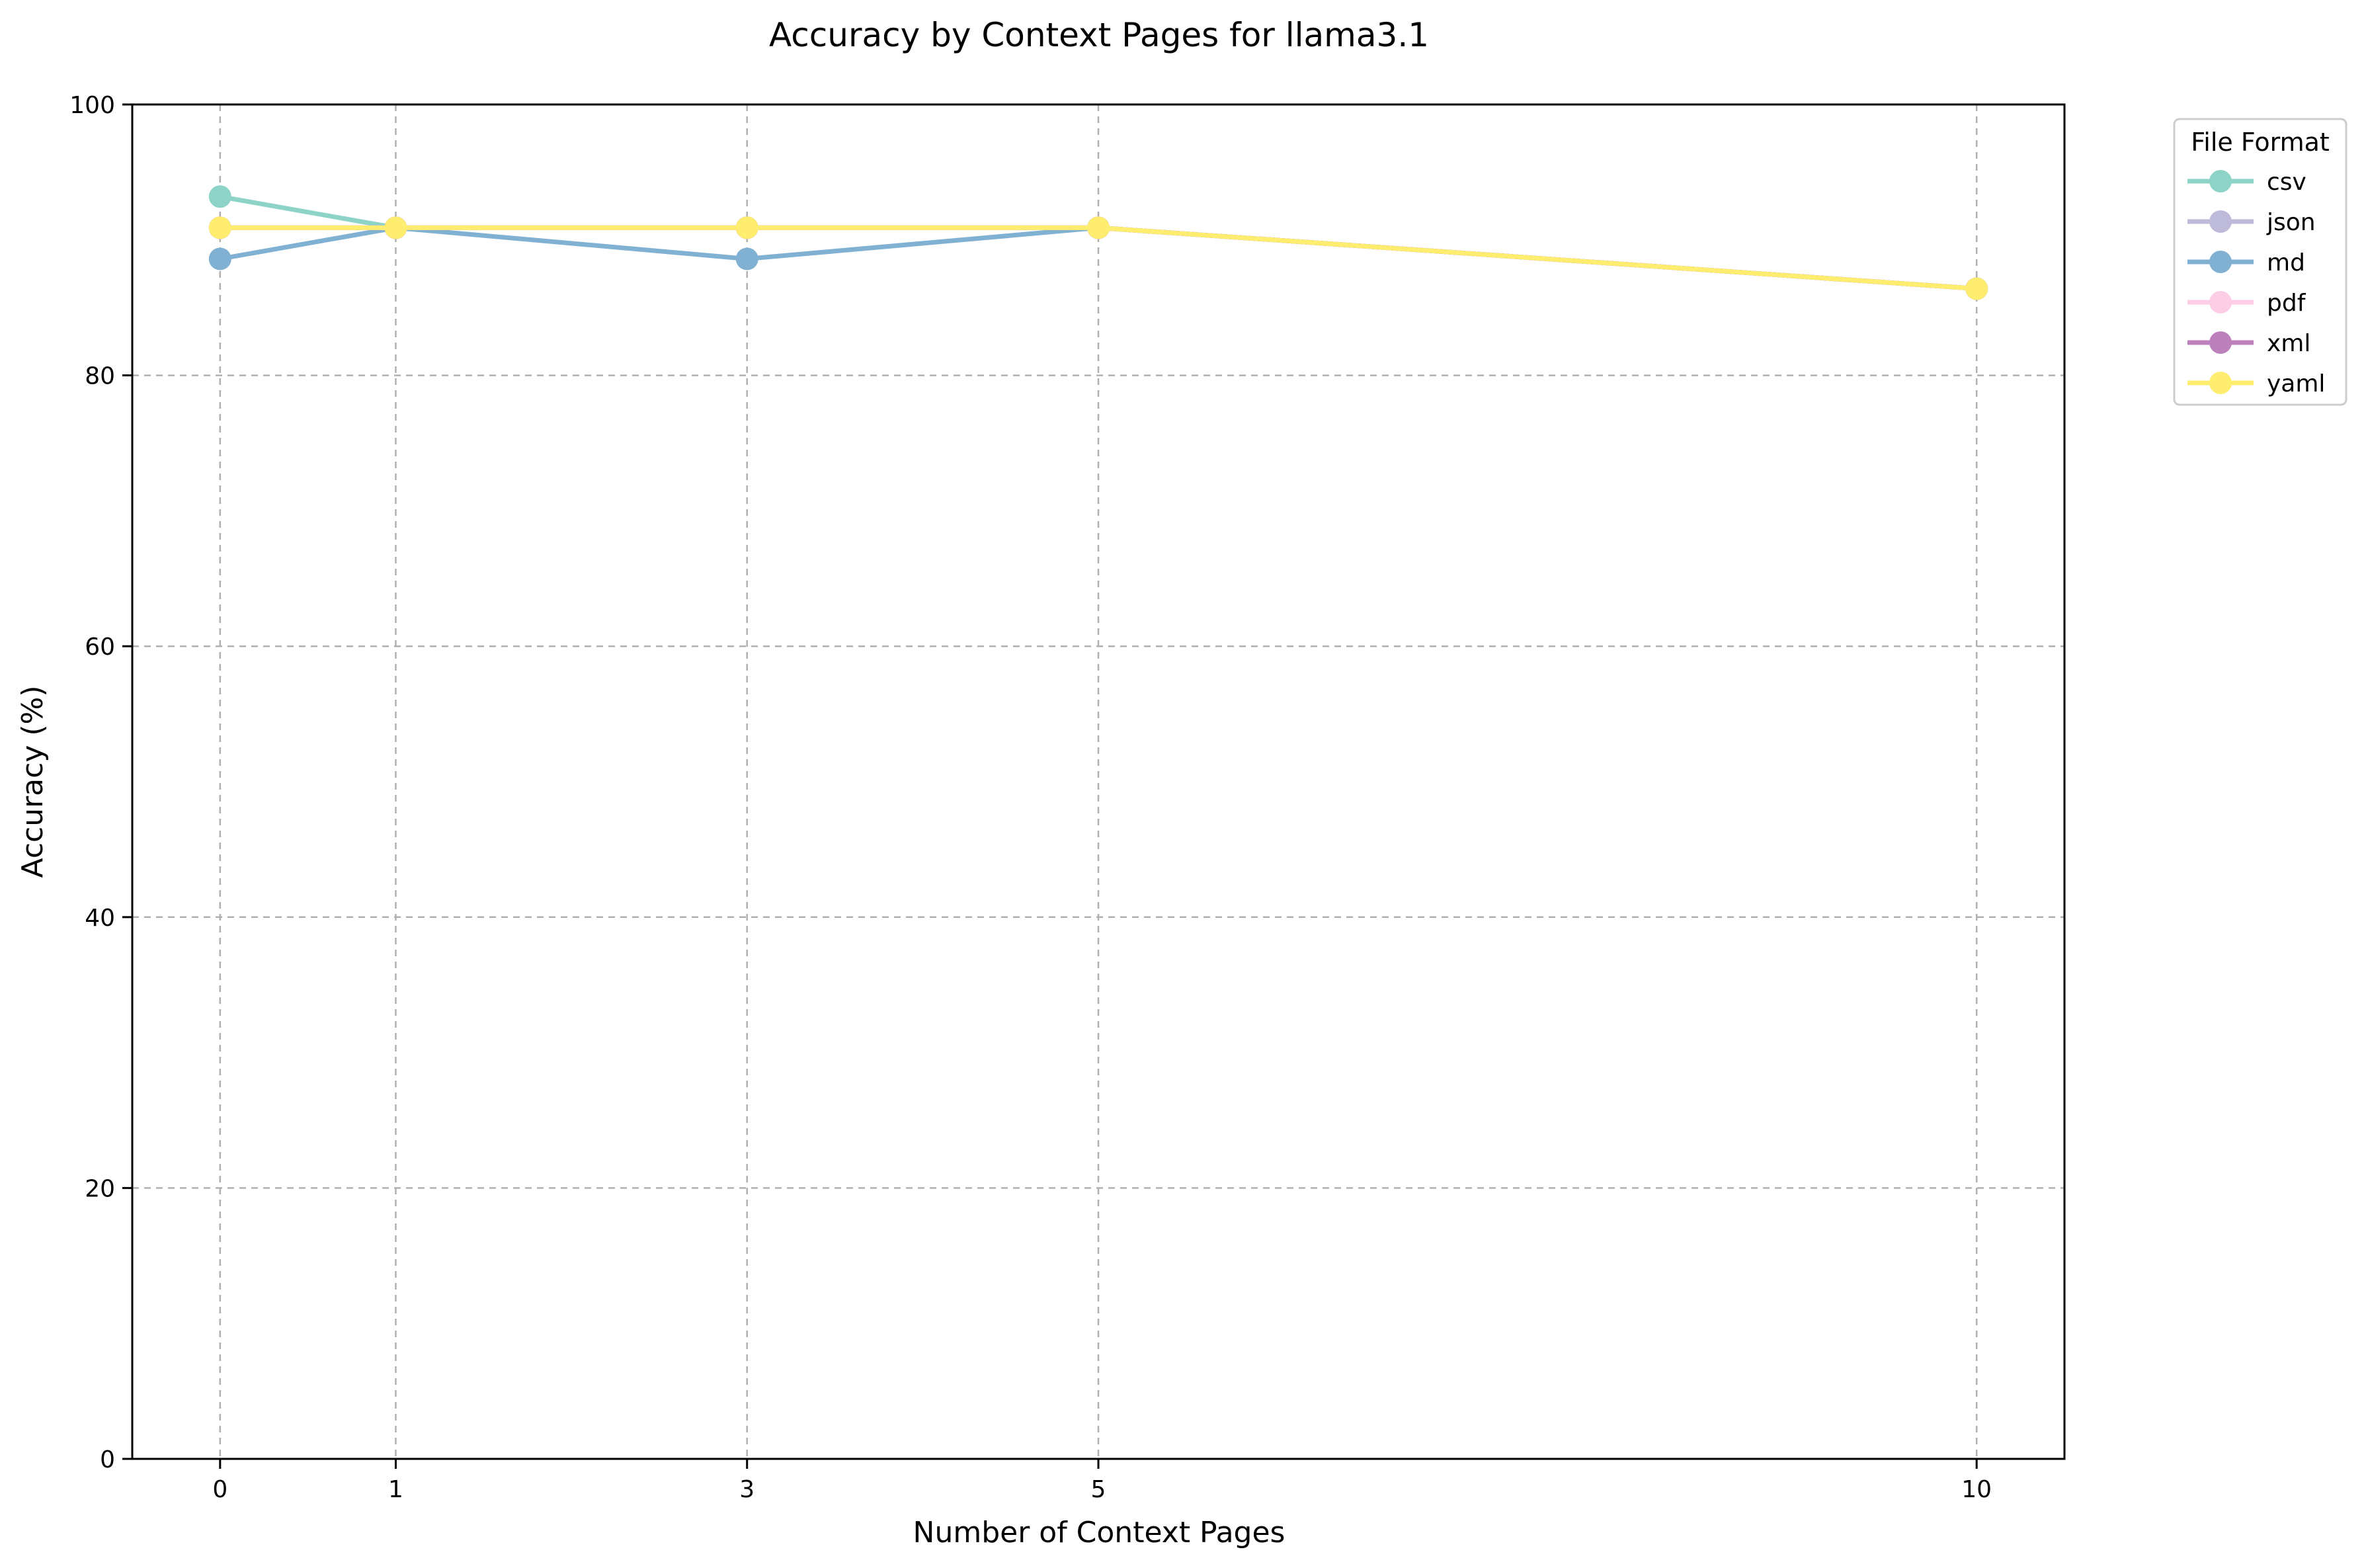 The height and width of the screenshot is (1568, 2366). Describe the element at coordinates (395, 1489) in the screenshot. I see `x-tick-label: 1` at that location.